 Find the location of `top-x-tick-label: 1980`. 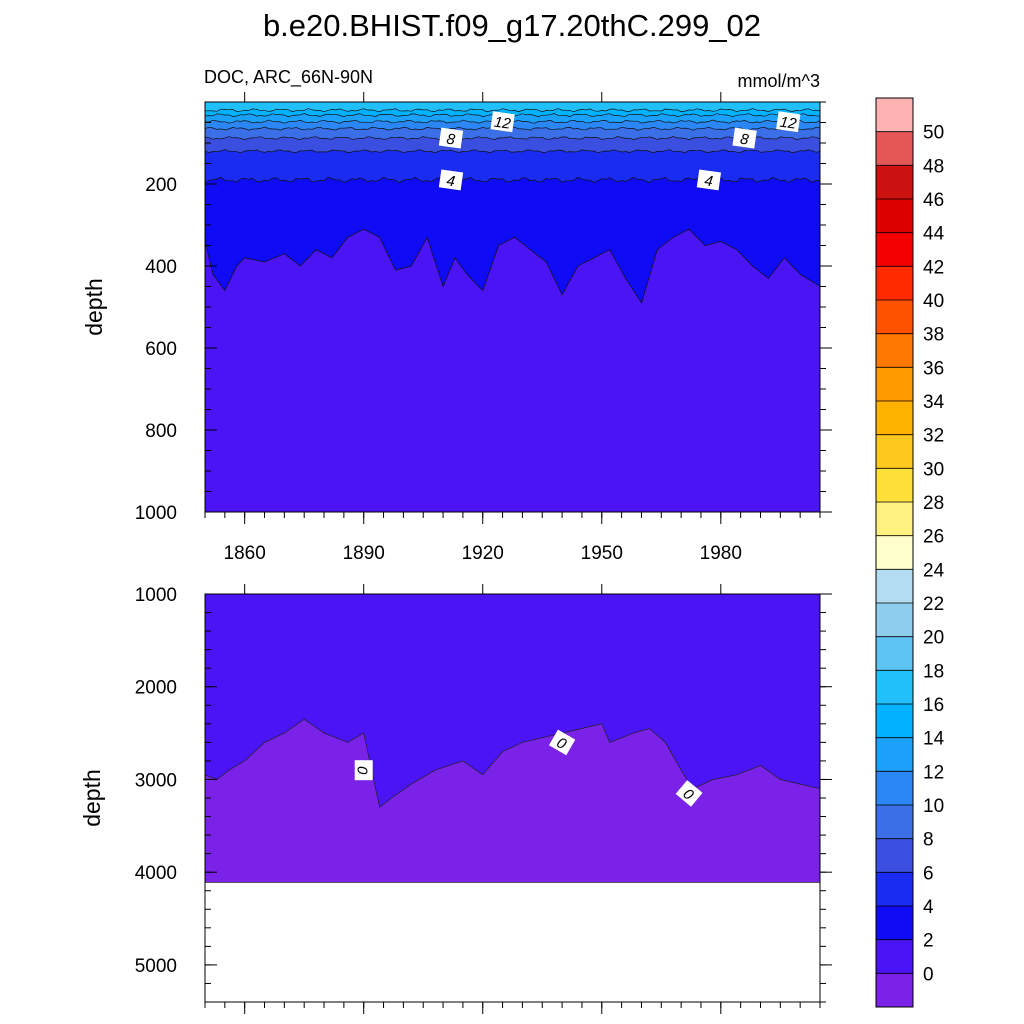

top-x-tick-label: 1980 is located at coordinates (721, 553).